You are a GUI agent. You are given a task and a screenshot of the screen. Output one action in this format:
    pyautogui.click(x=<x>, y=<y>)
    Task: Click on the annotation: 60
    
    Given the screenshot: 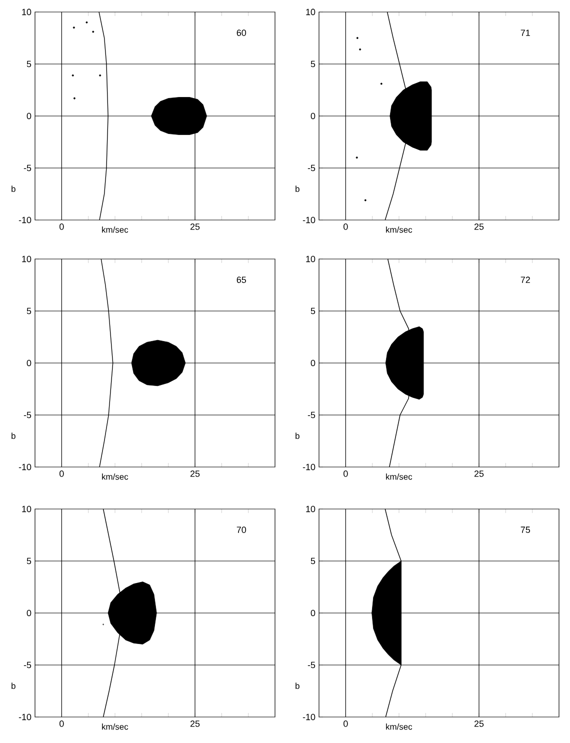 What is the action you would take?
    pyautogui.click(x=241, y=33)
    